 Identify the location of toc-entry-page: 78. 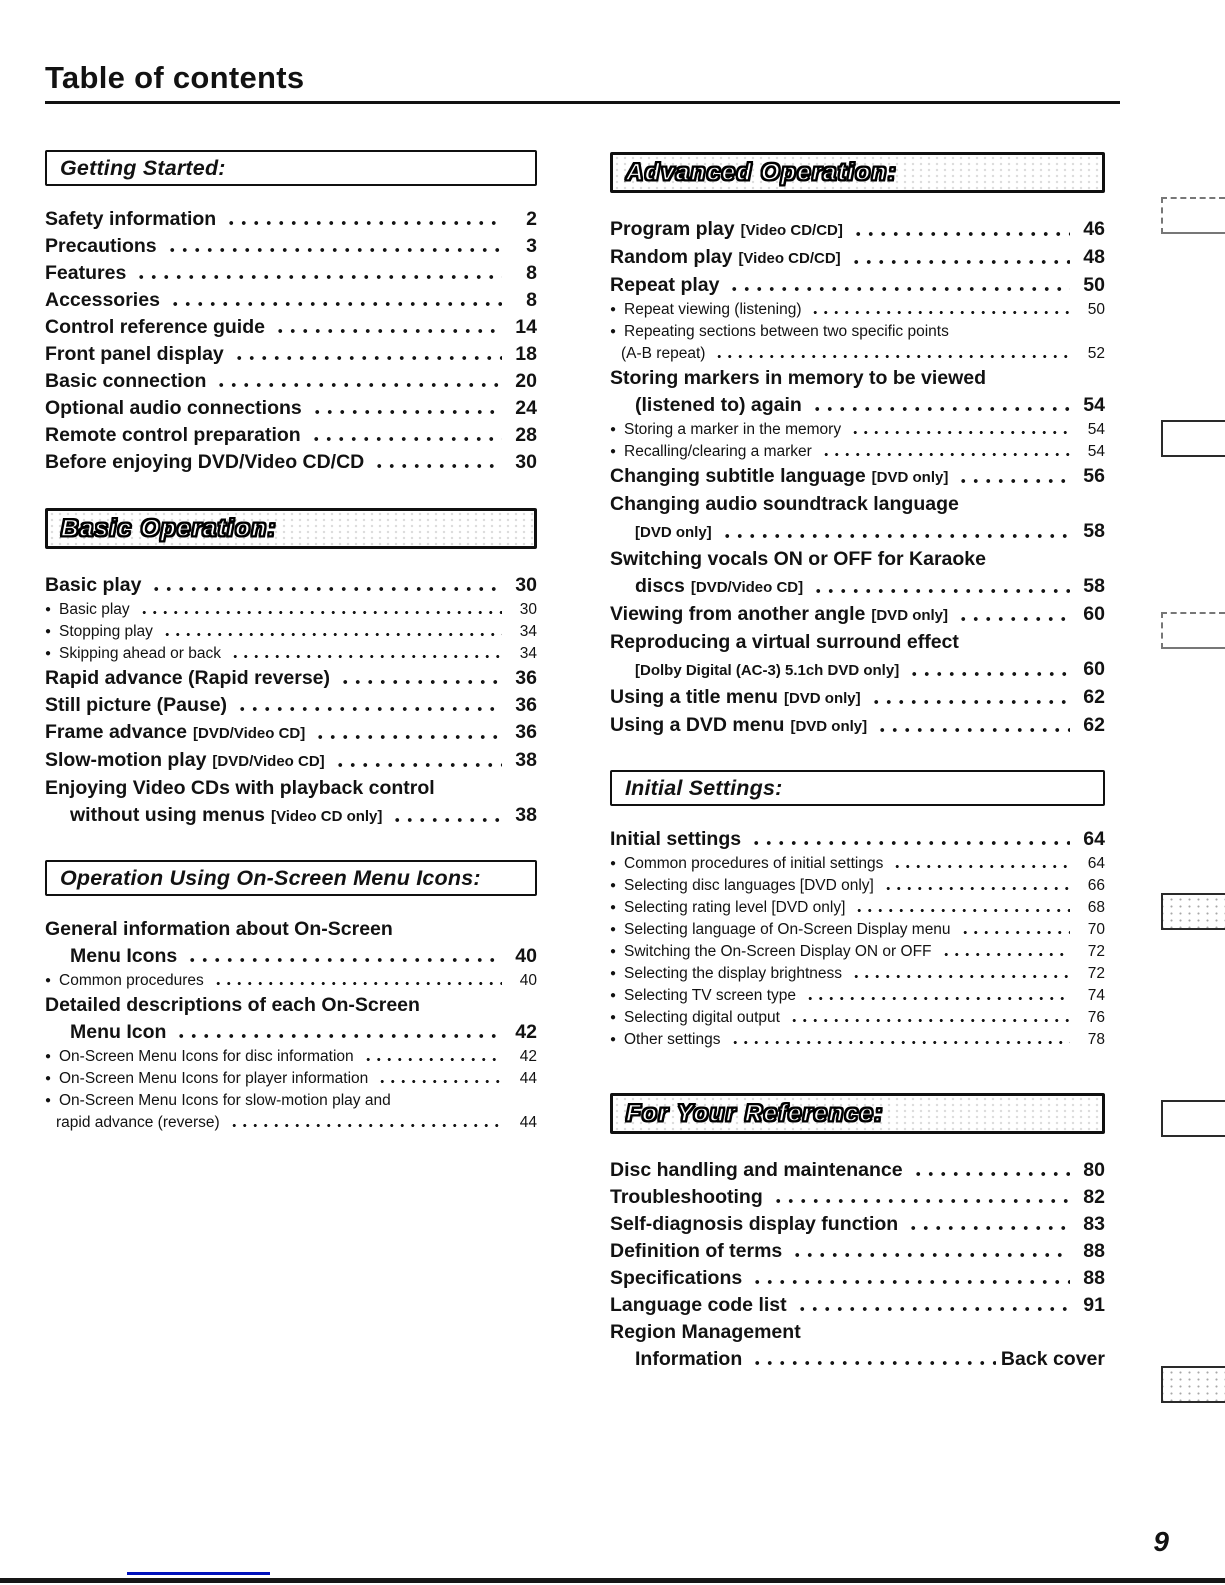
(1096, 1039).